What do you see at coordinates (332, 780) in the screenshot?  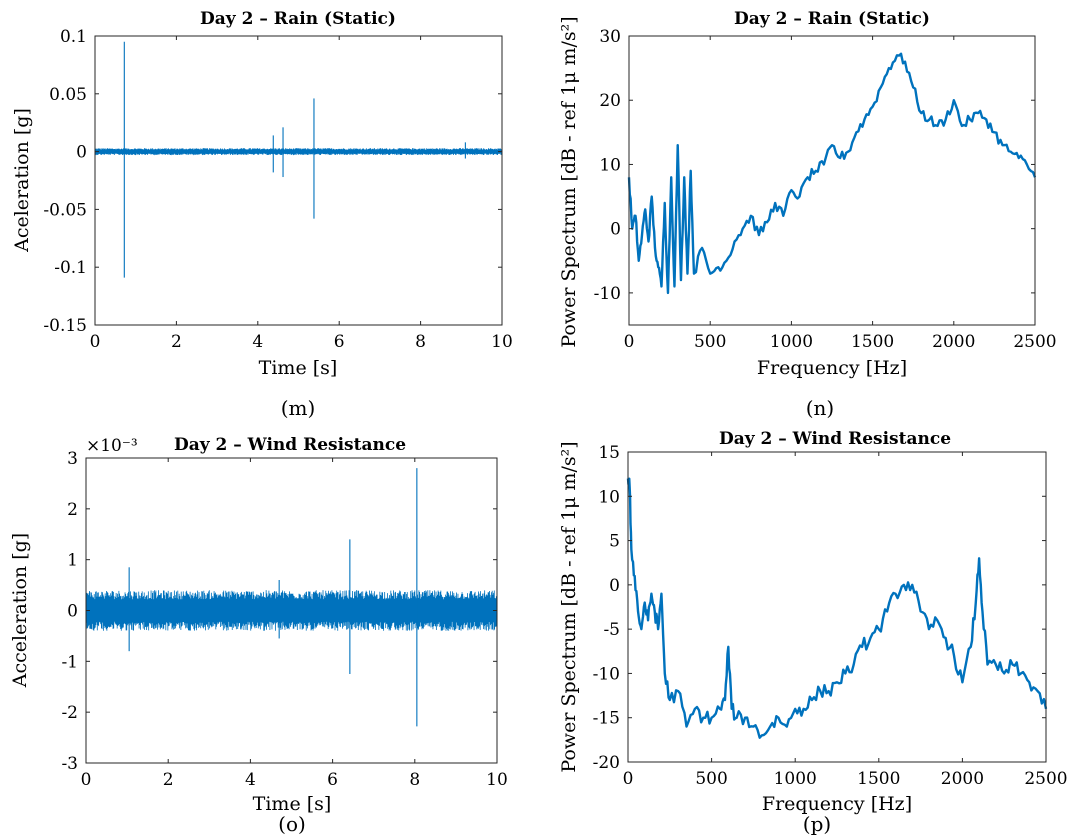 I see `panel-o-xtick-label-3: 6` at bounding box center [332, 780].